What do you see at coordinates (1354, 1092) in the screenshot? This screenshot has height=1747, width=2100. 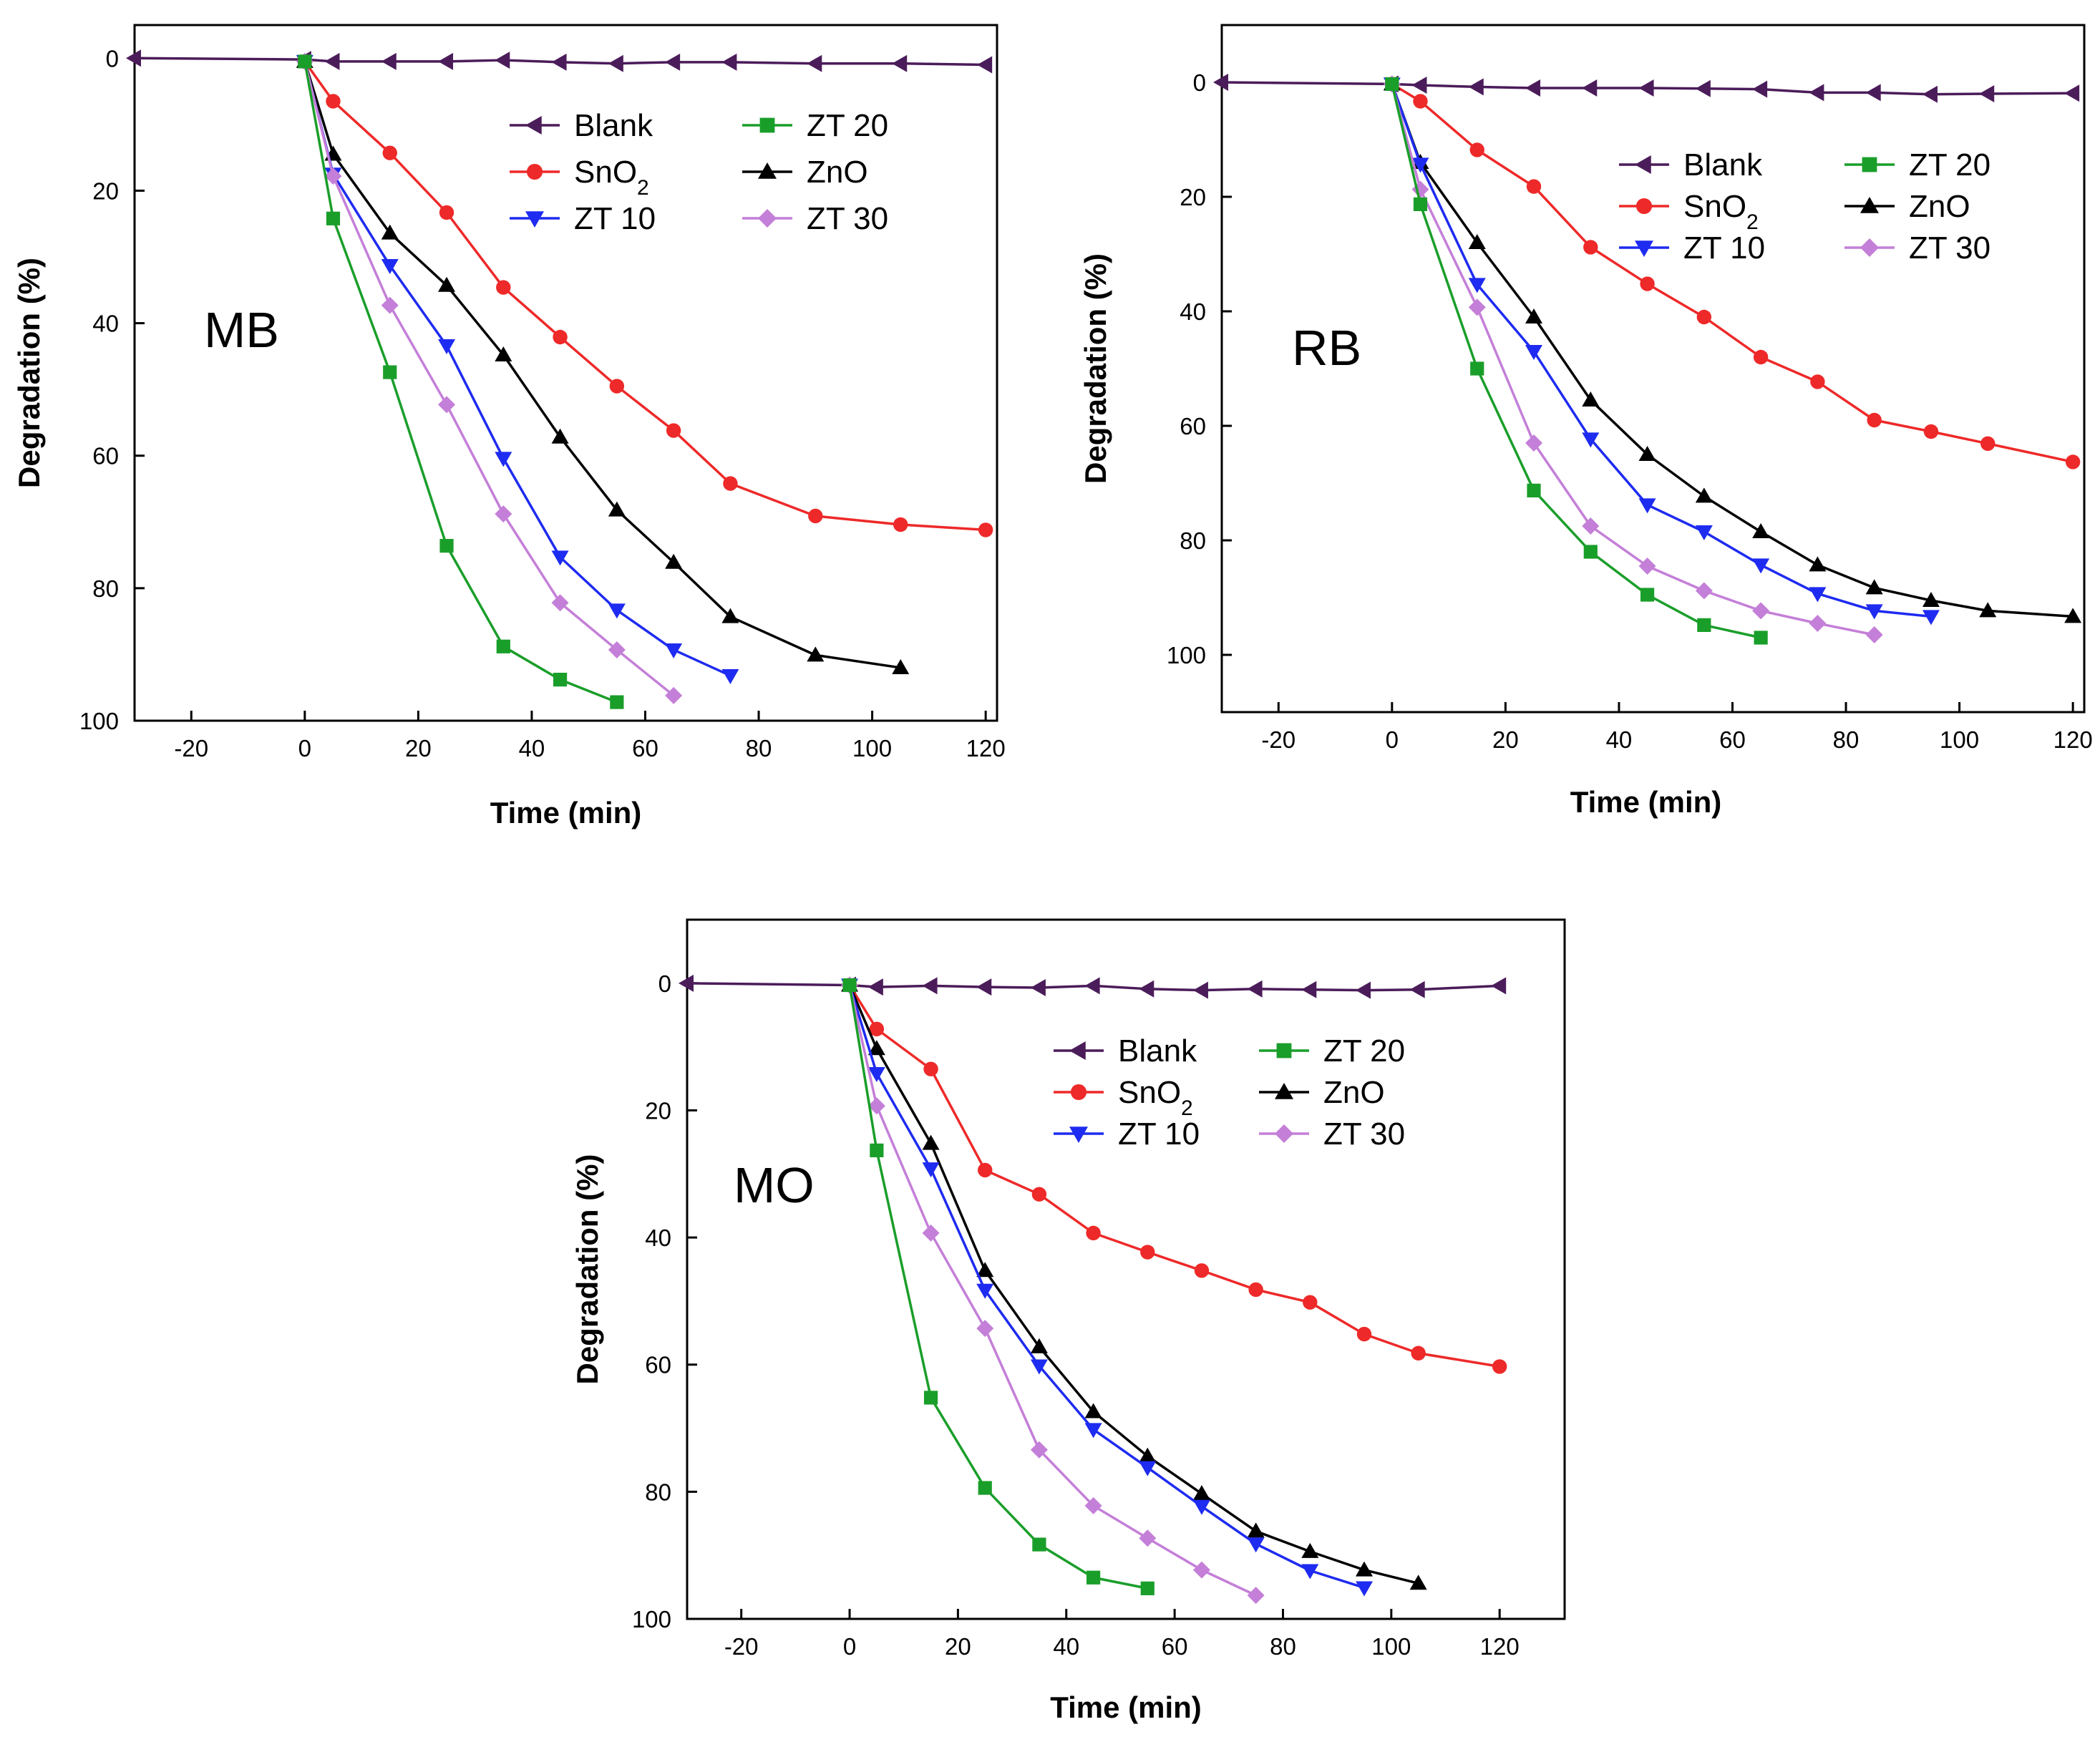 I see `legend-label: ZnO` at bounding box center [1354, 1092].